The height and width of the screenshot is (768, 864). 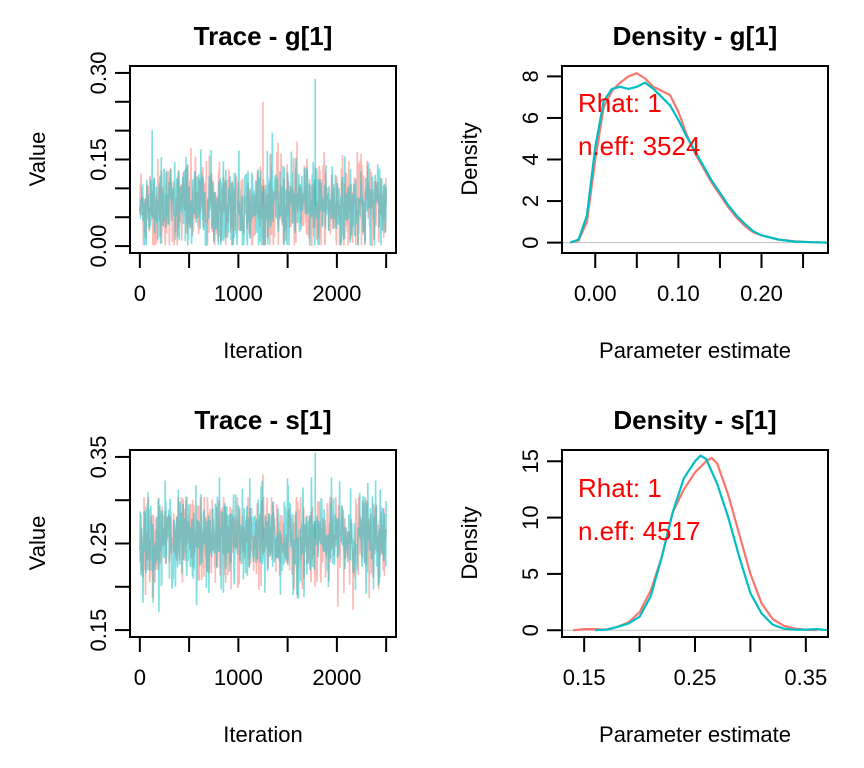 What do you see at coordinates (530, 517) in the screenshot?
I see `y-tick-label: 10` at bounding box center [530, 517].